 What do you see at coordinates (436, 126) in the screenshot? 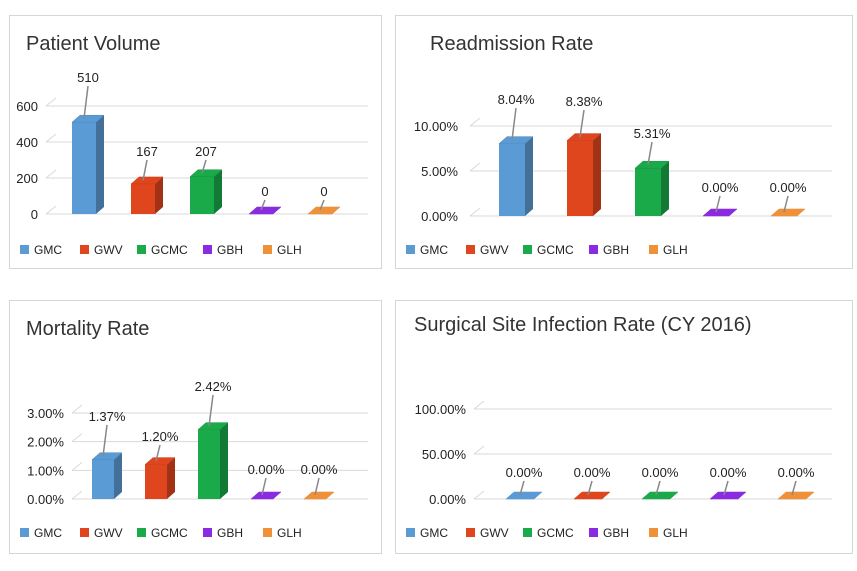
I see `y-tick-label: 10.00%` at bounding box center [436, 126].